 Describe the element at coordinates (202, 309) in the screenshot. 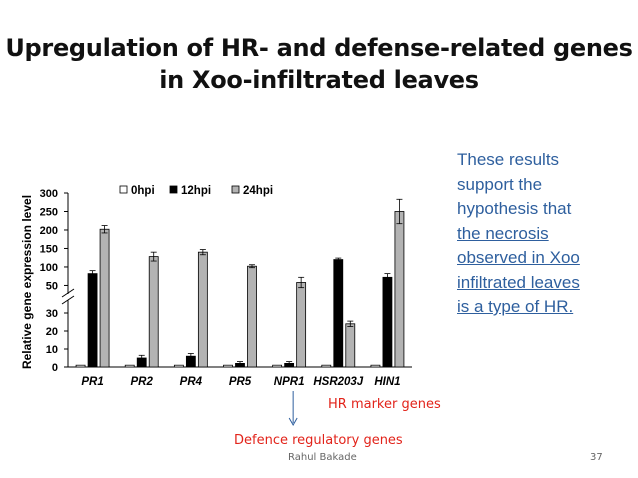

I see `bar-24hpi-PR4` at that location.